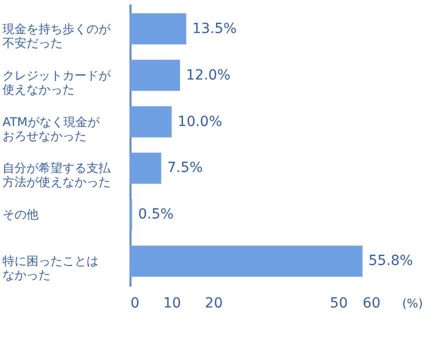 The height and width of the screenshot is (340, 430). I want to click on data-label: 0.5%, so click(156, 214).